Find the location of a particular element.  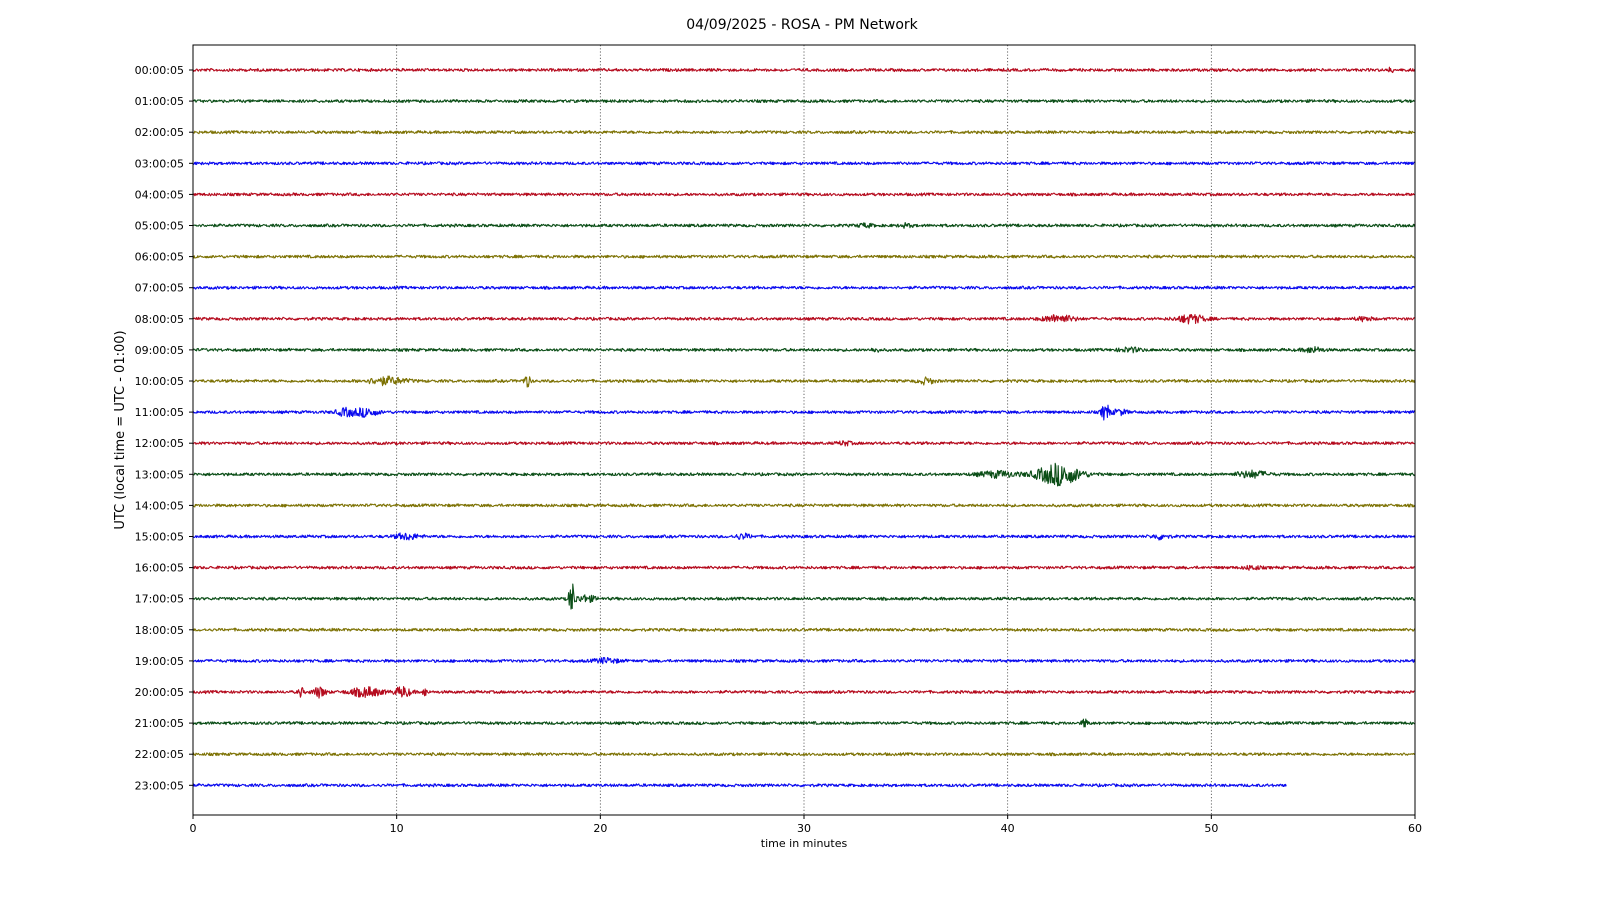

y-tick-label: 12:00:05 is located at coordinates (159, 443).